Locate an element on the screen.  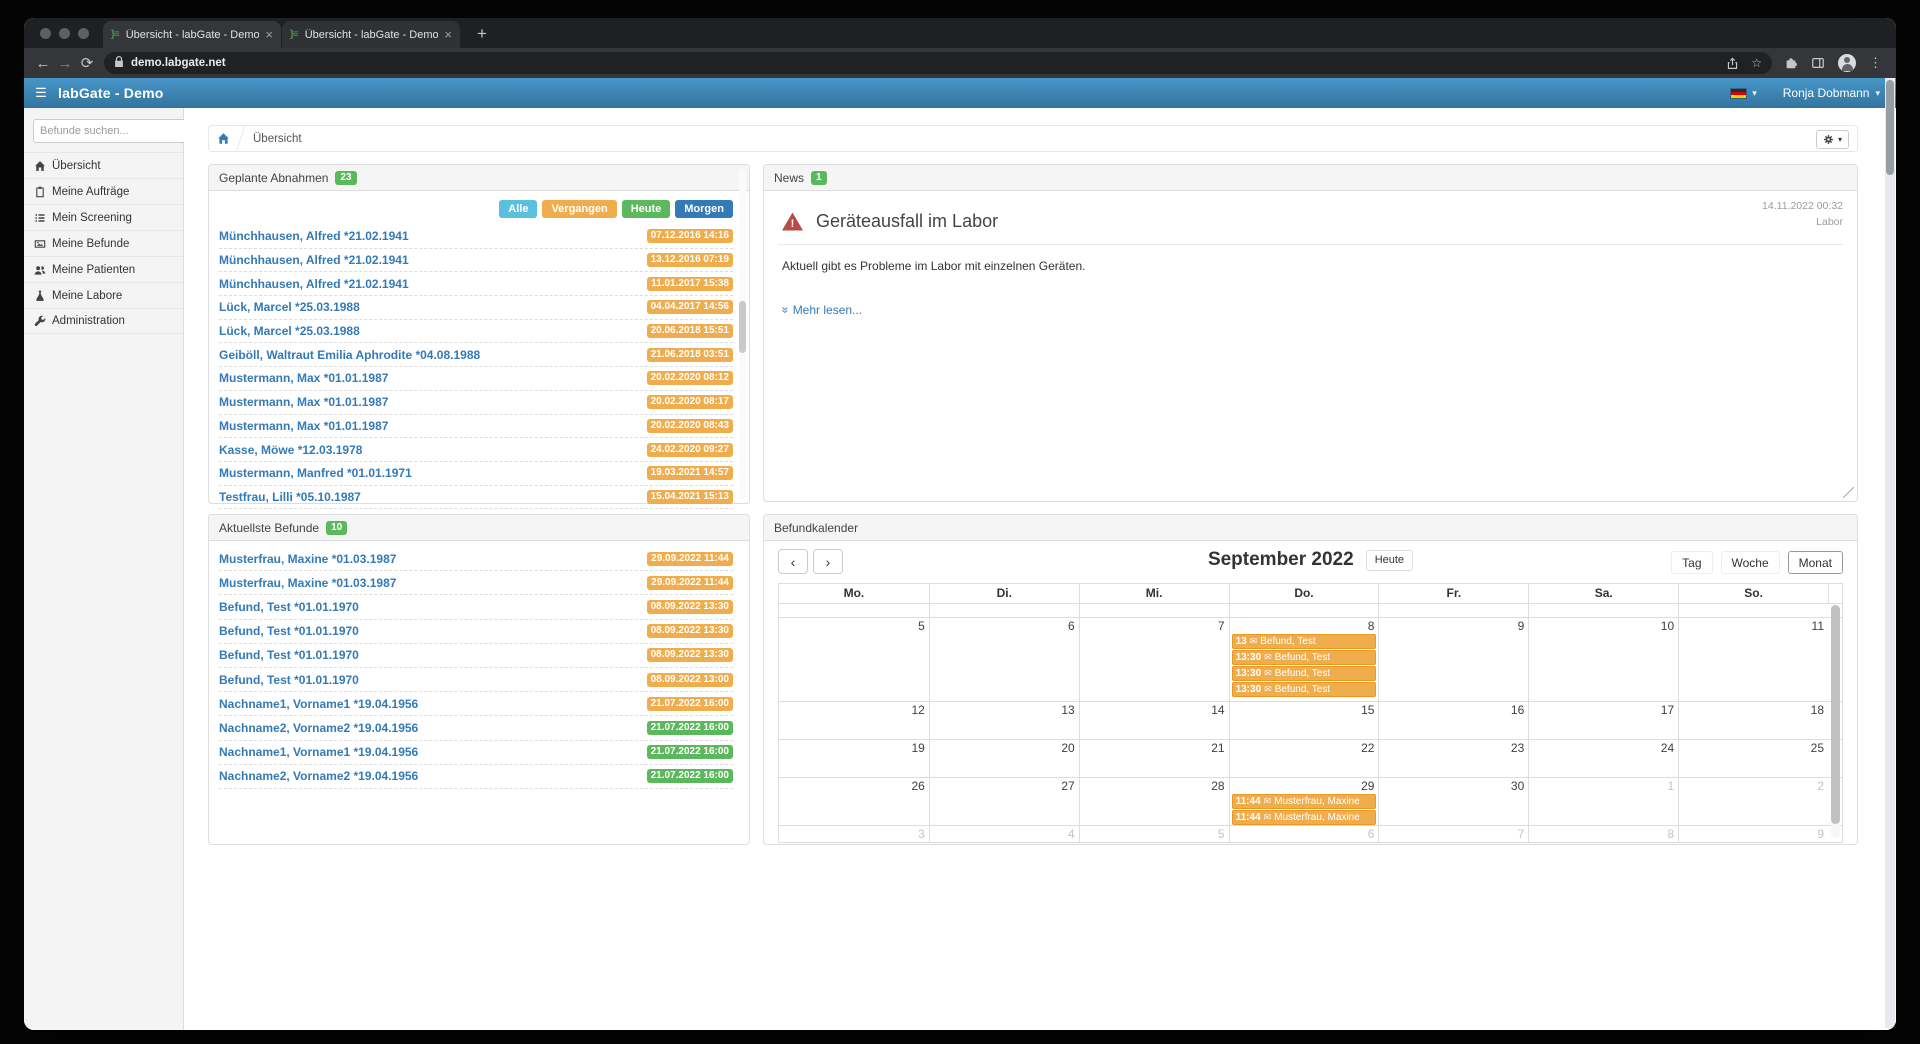
patient-link: Mustermann, Manfred *01.01.1971 is located at coordinates (315, 473).